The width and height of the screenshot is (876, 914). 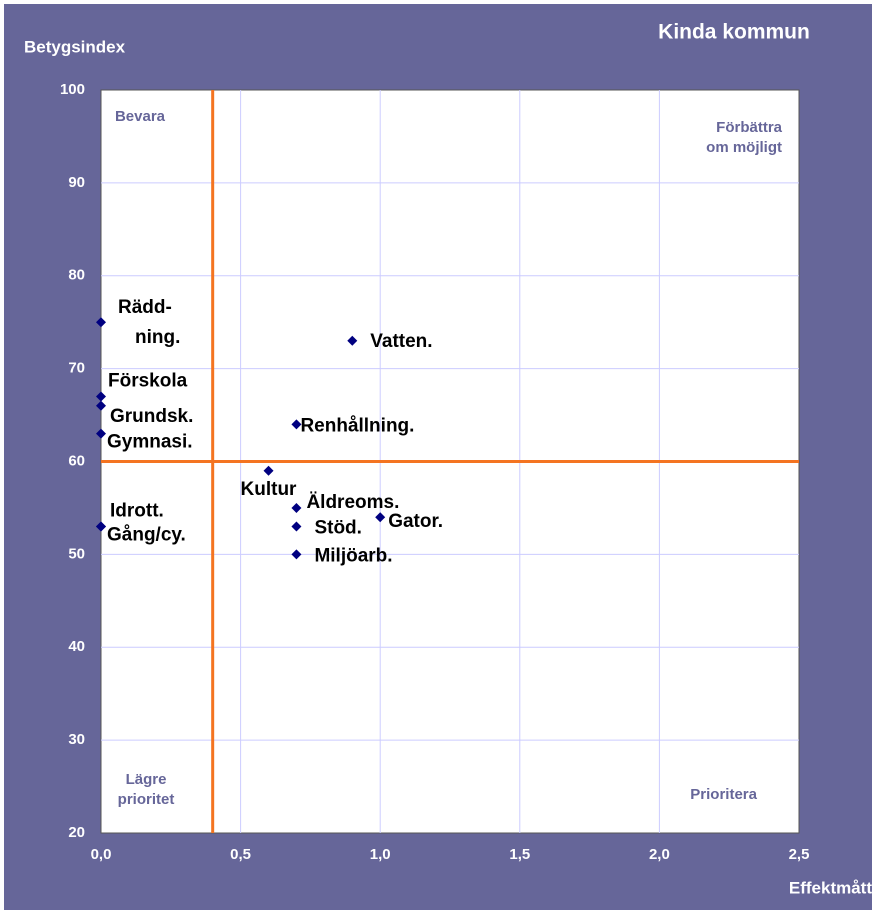 What do you see at coordinates (101, 854) in the screenshot?
I see `x-tick-label: 0,0` at bounding box center [101, 854].